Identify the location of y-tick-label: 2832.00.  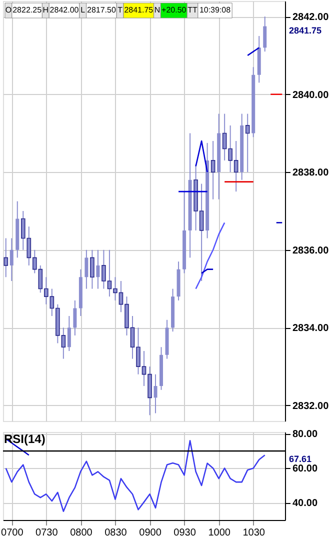
(311, 406).